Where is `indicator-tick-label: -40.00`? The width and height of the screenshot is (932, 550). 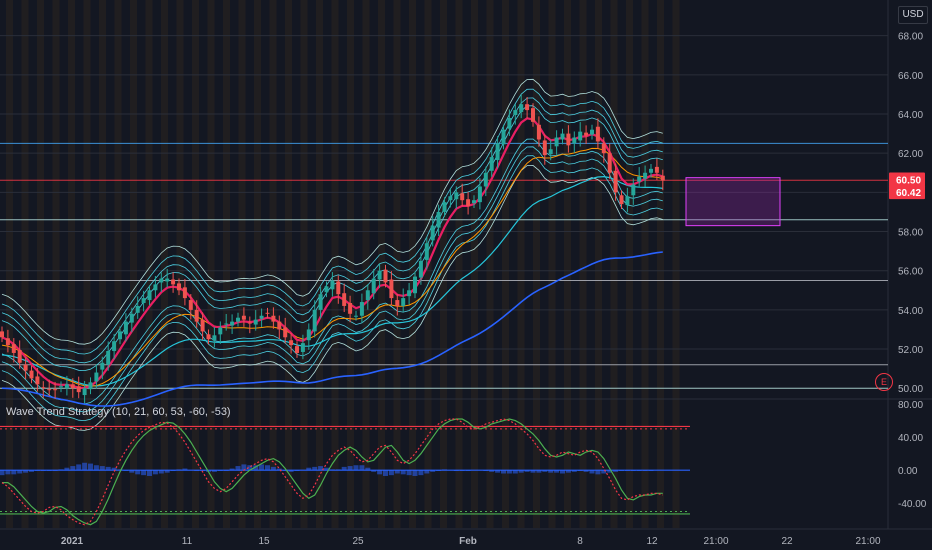 indicator-tick-label: -40.00 is located at coordinates (912, 504).